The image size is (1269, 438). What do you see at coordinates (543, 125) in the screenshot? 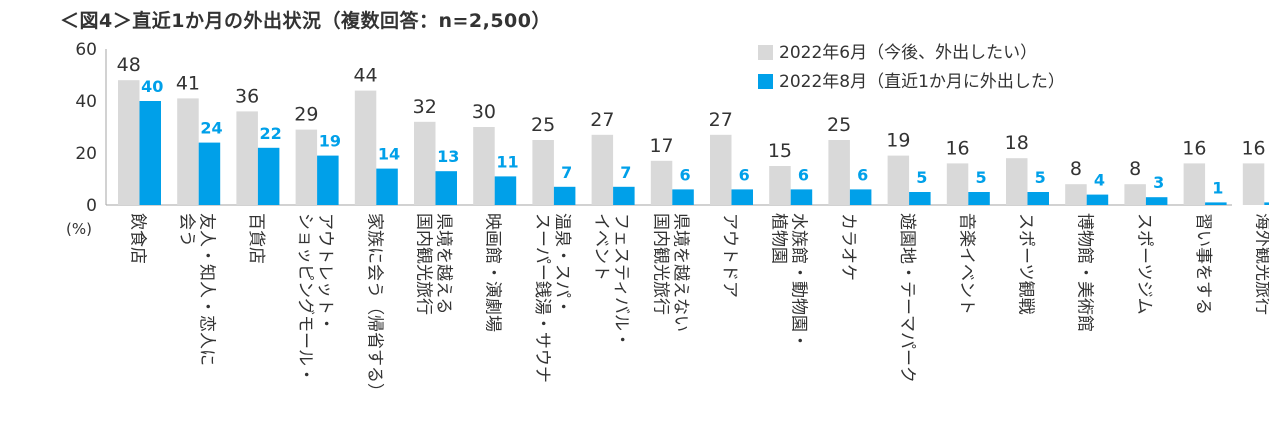
I see `data-label-june-7: 25` at bounding box center [543, 125].